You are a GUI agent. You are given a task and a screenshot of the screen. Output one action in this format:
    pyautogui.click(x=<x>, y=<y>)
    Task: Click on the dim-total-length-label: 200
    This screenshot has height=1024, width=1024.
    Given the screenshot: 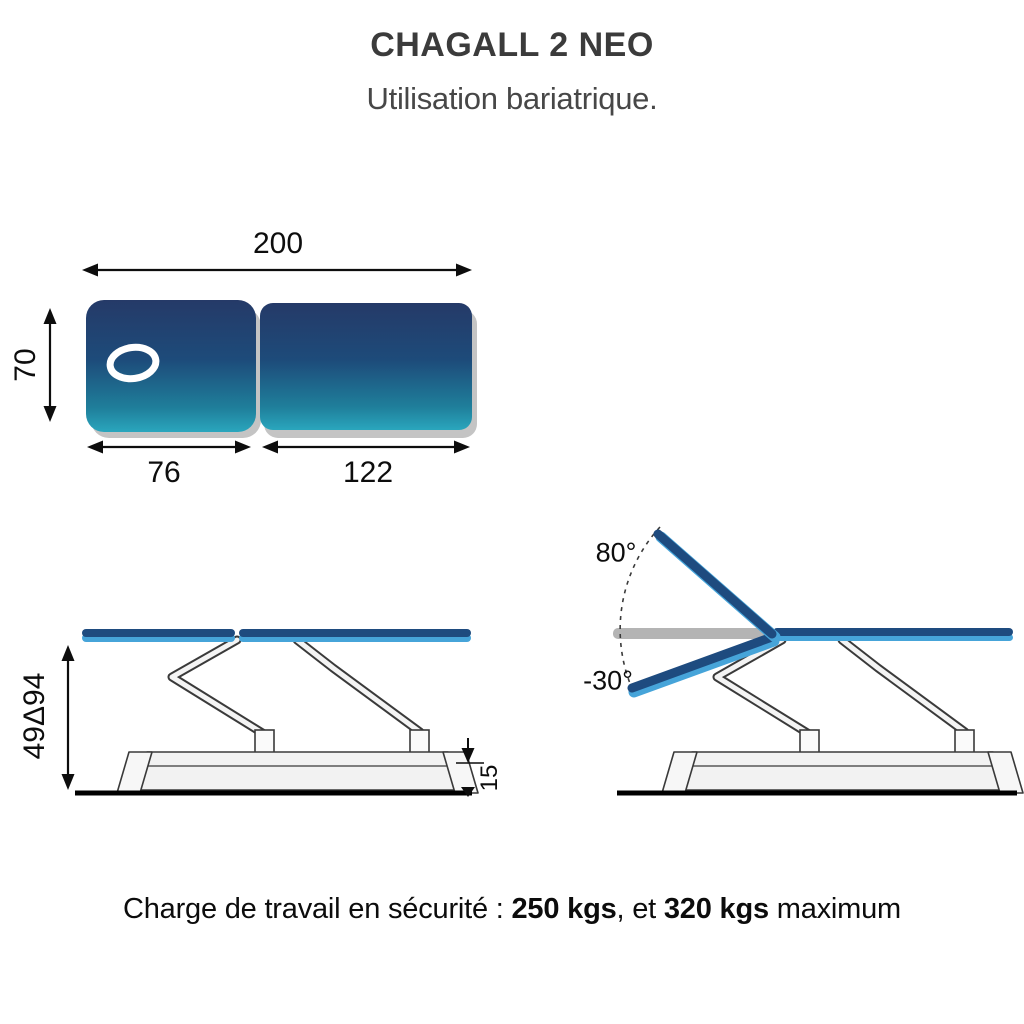 What is the action you would take?
    pyautogui.click(x=278, y=243)
    